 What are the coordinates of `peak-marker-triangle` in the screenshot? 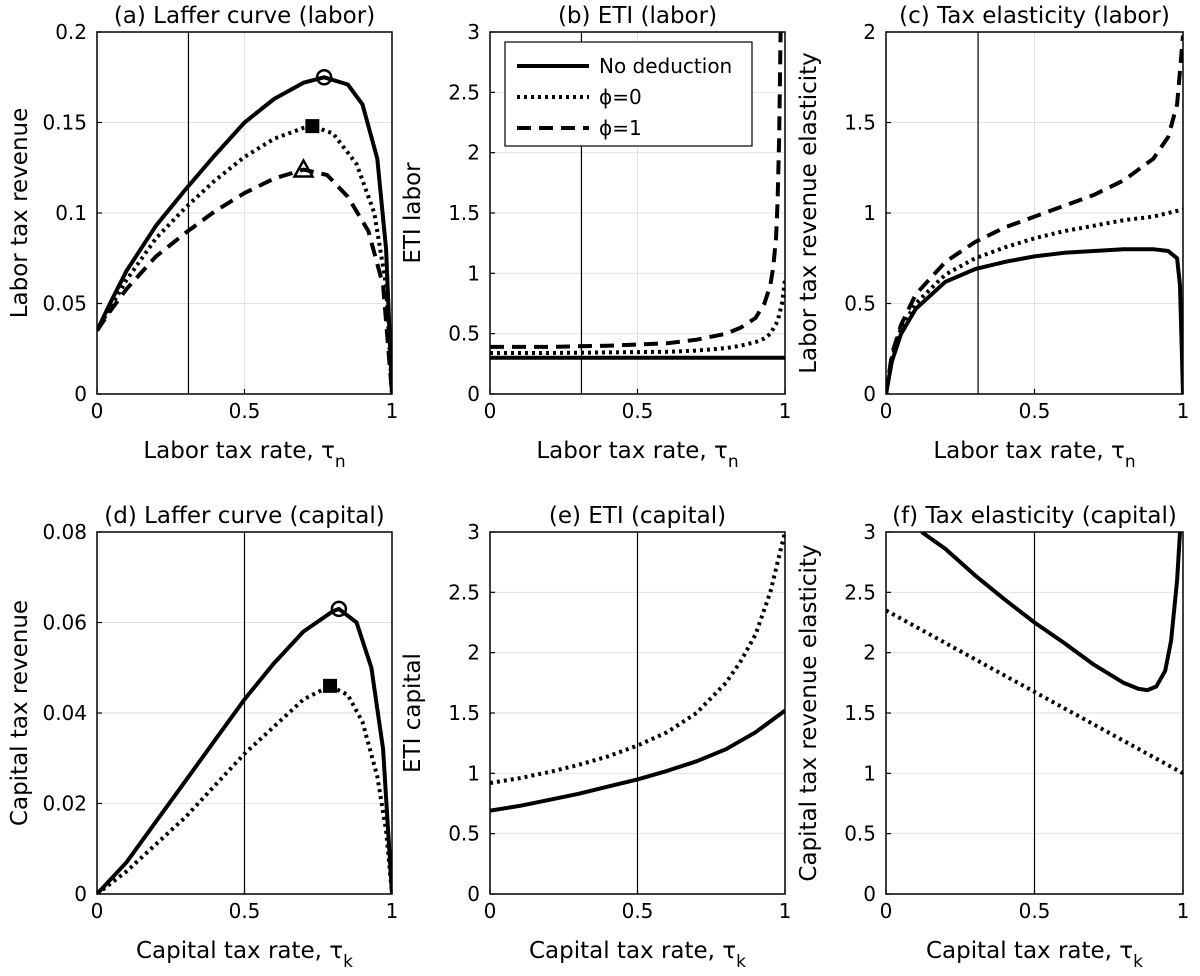 It's located at (303, 168).